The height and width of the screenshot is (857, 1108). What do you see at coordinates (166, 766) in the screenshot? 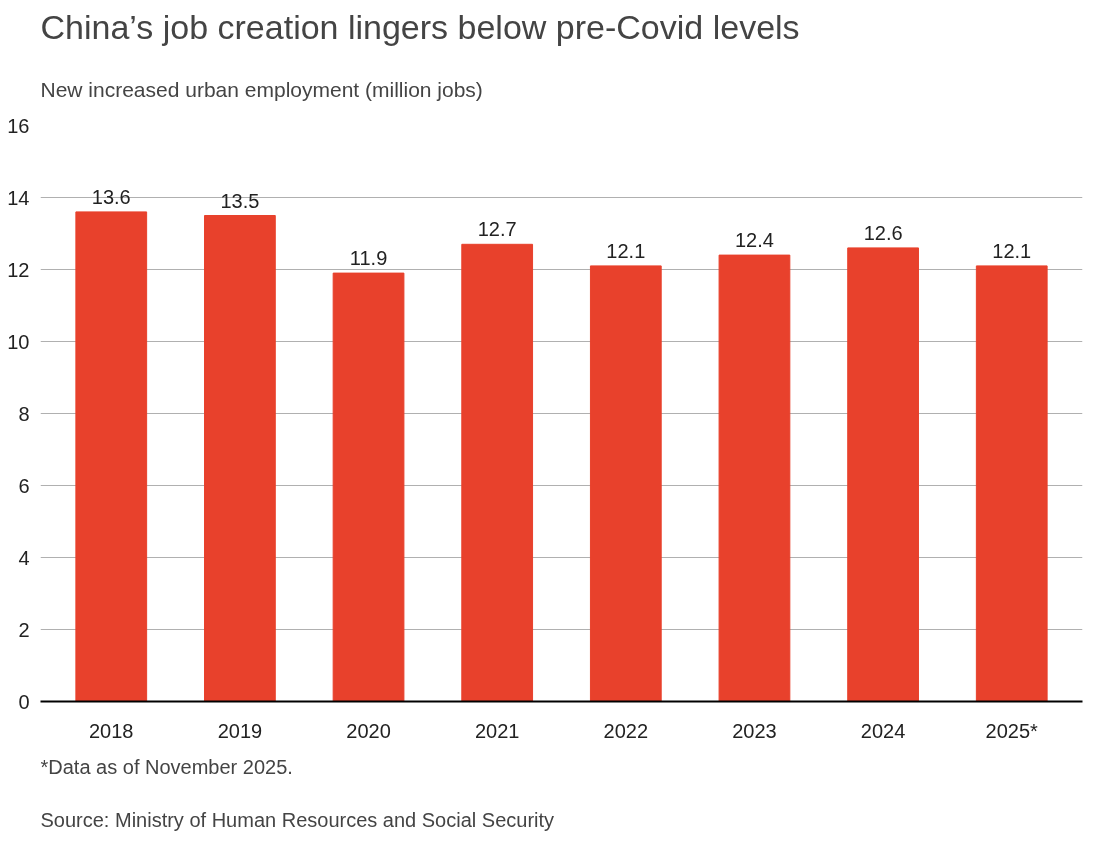
I see `text: *Data as of November 2025.` at bounding box center [166, 766].